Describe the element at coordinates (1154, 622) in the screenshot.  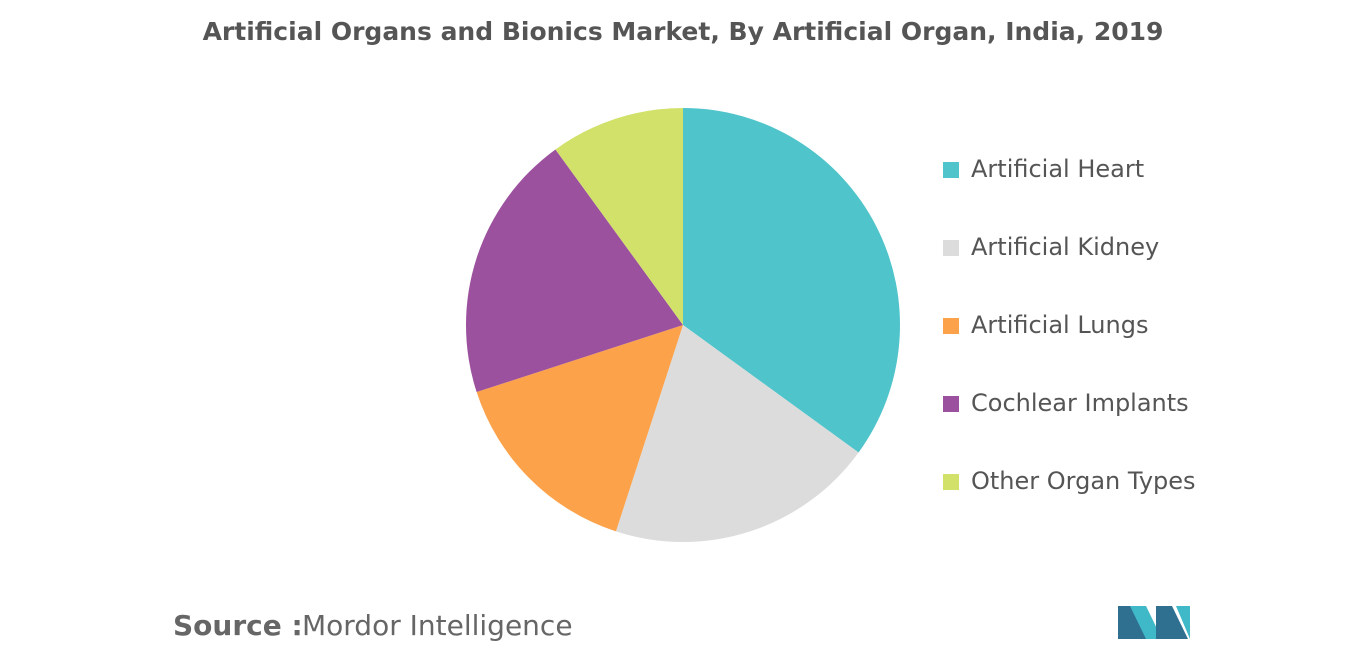
I see `logo` at that location.